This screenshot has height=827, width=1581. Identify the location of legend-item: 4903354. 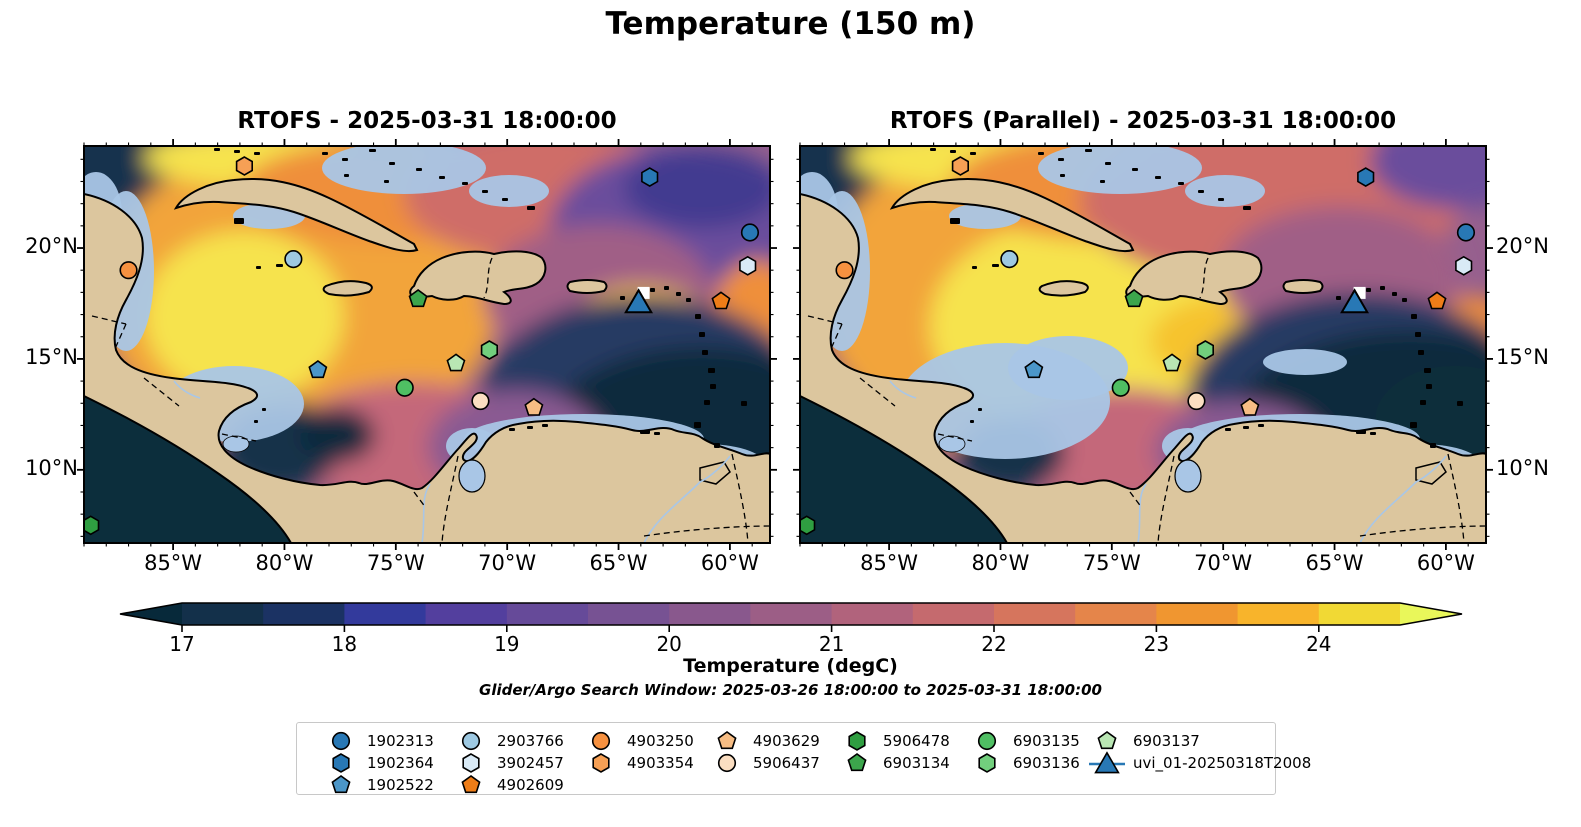
(638, 763).